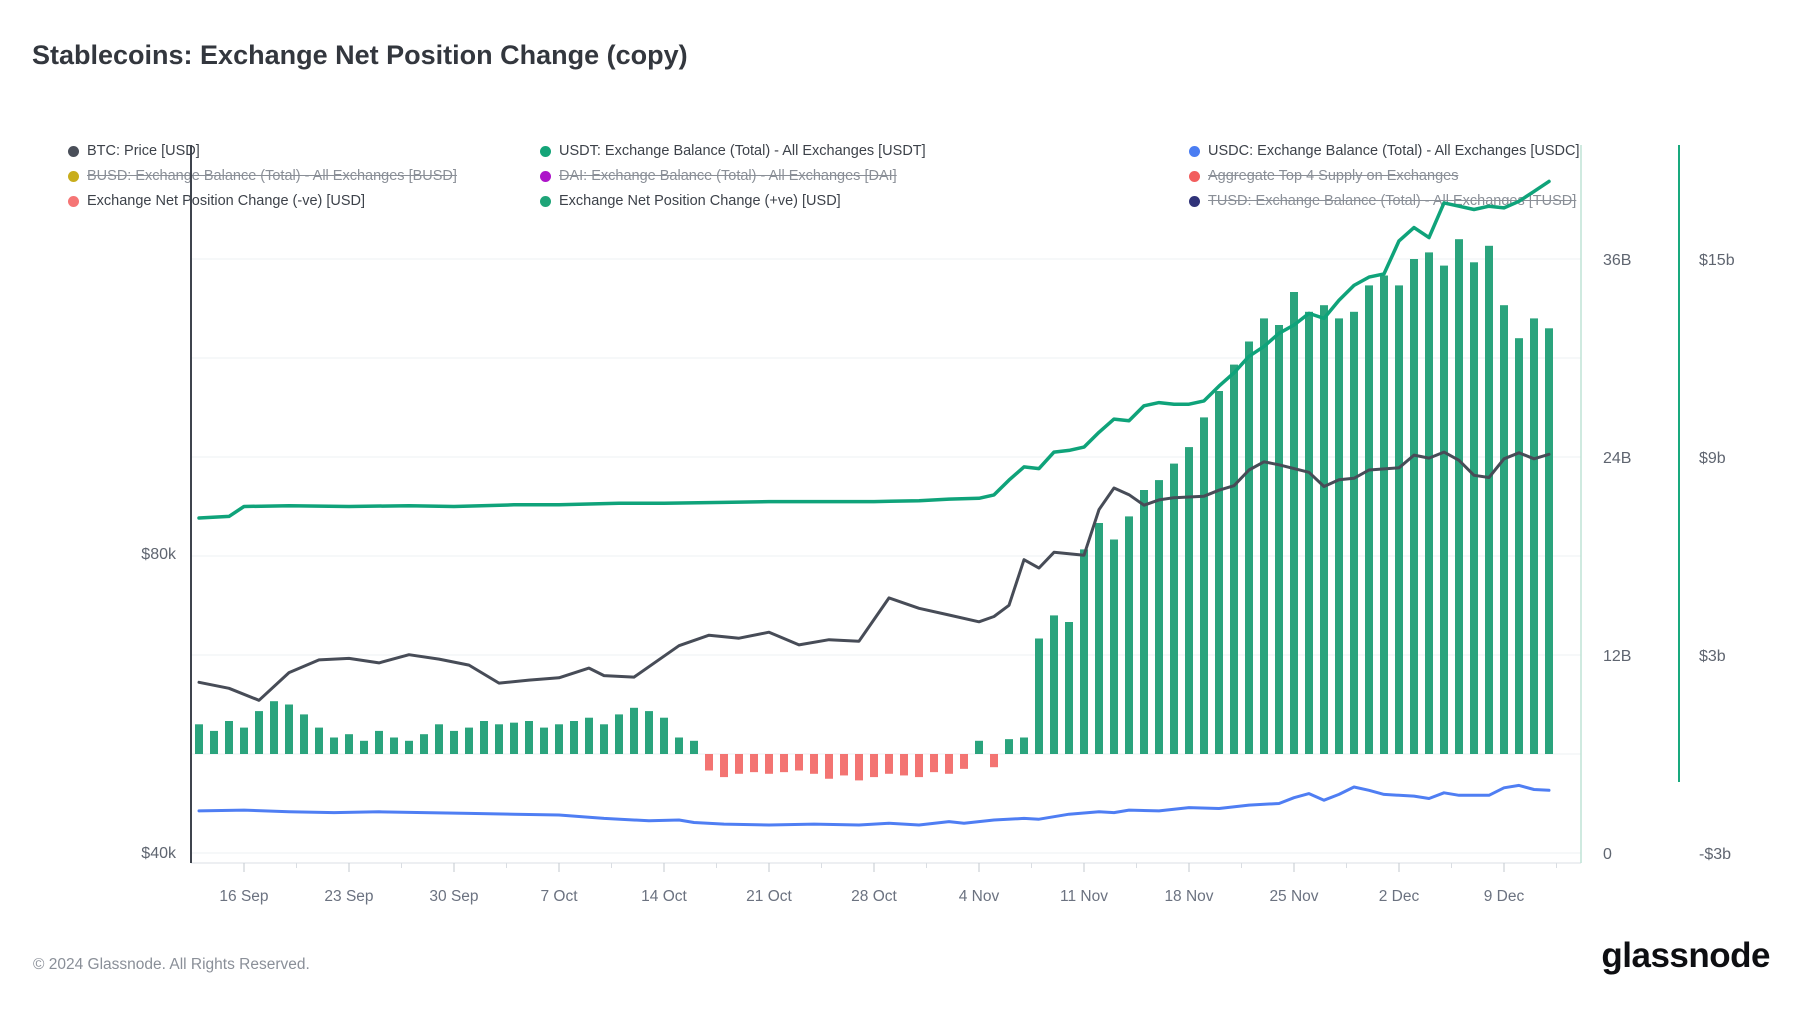 This screenshot has height=1013, width=1800. Describe the element at coordinates (690, 201) in the screenshot. I see `legend-item: Exchange Net Position Change (+ve) [USD]` at that location.